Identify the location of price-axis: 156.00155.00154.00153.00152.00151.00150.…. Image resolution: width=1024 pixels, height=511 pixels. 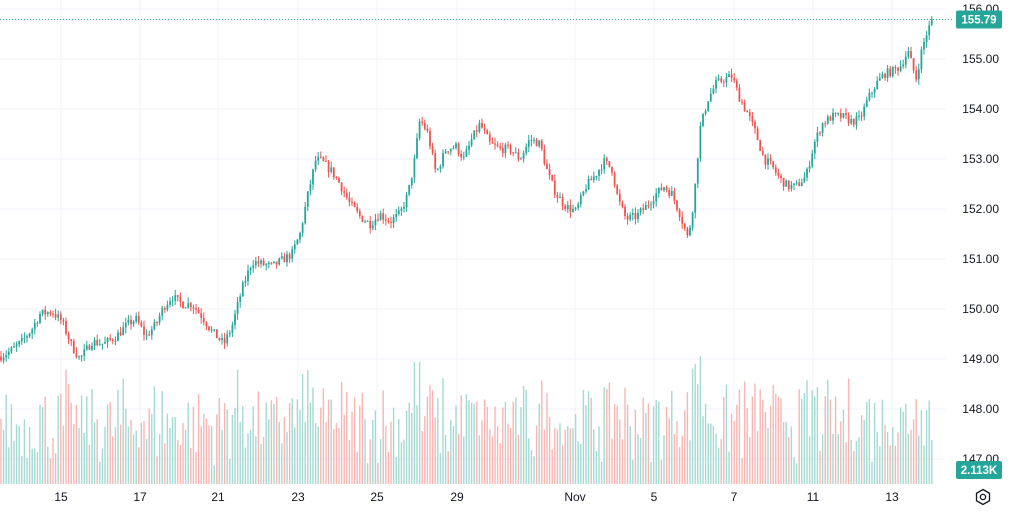
(980, 234).